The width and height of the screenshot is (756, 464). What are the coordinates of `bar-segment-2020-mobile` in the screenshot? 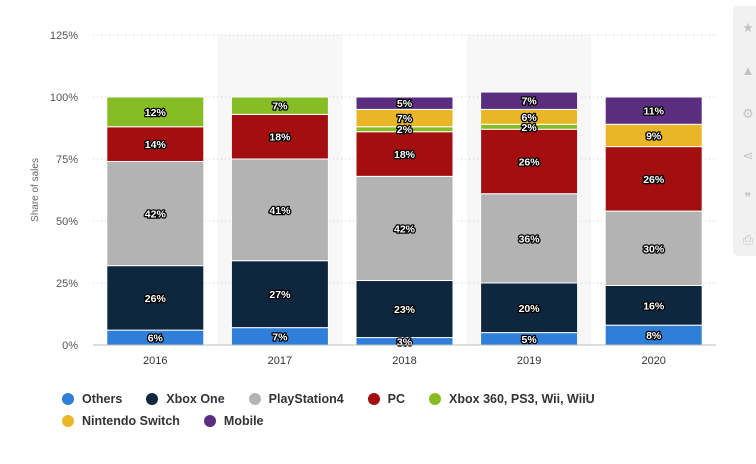 It's located at (653, 110).